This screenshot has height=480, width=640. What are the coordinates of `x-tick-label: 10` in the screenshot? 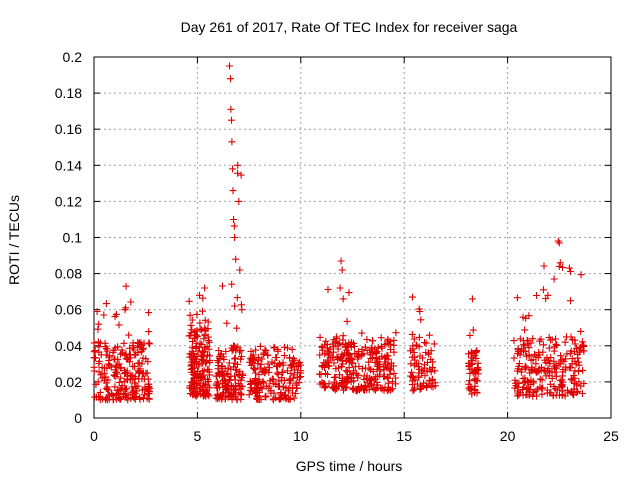 It's located at (301, 436).